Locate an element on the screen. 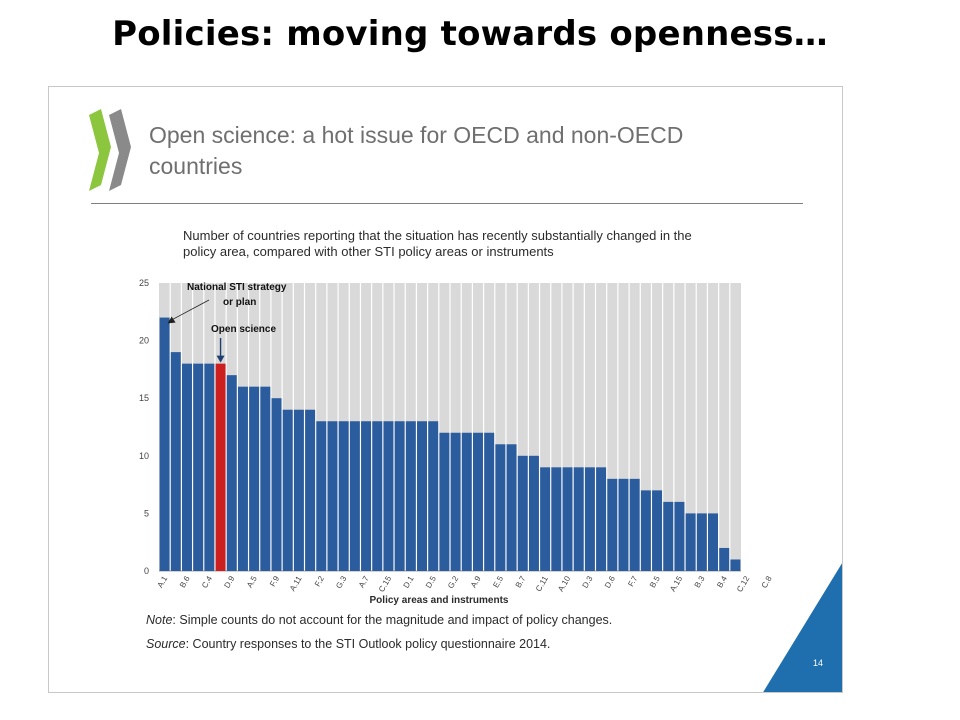 This screenshot has height=720, width=960. title-divider is located at coordinates (447, 203).